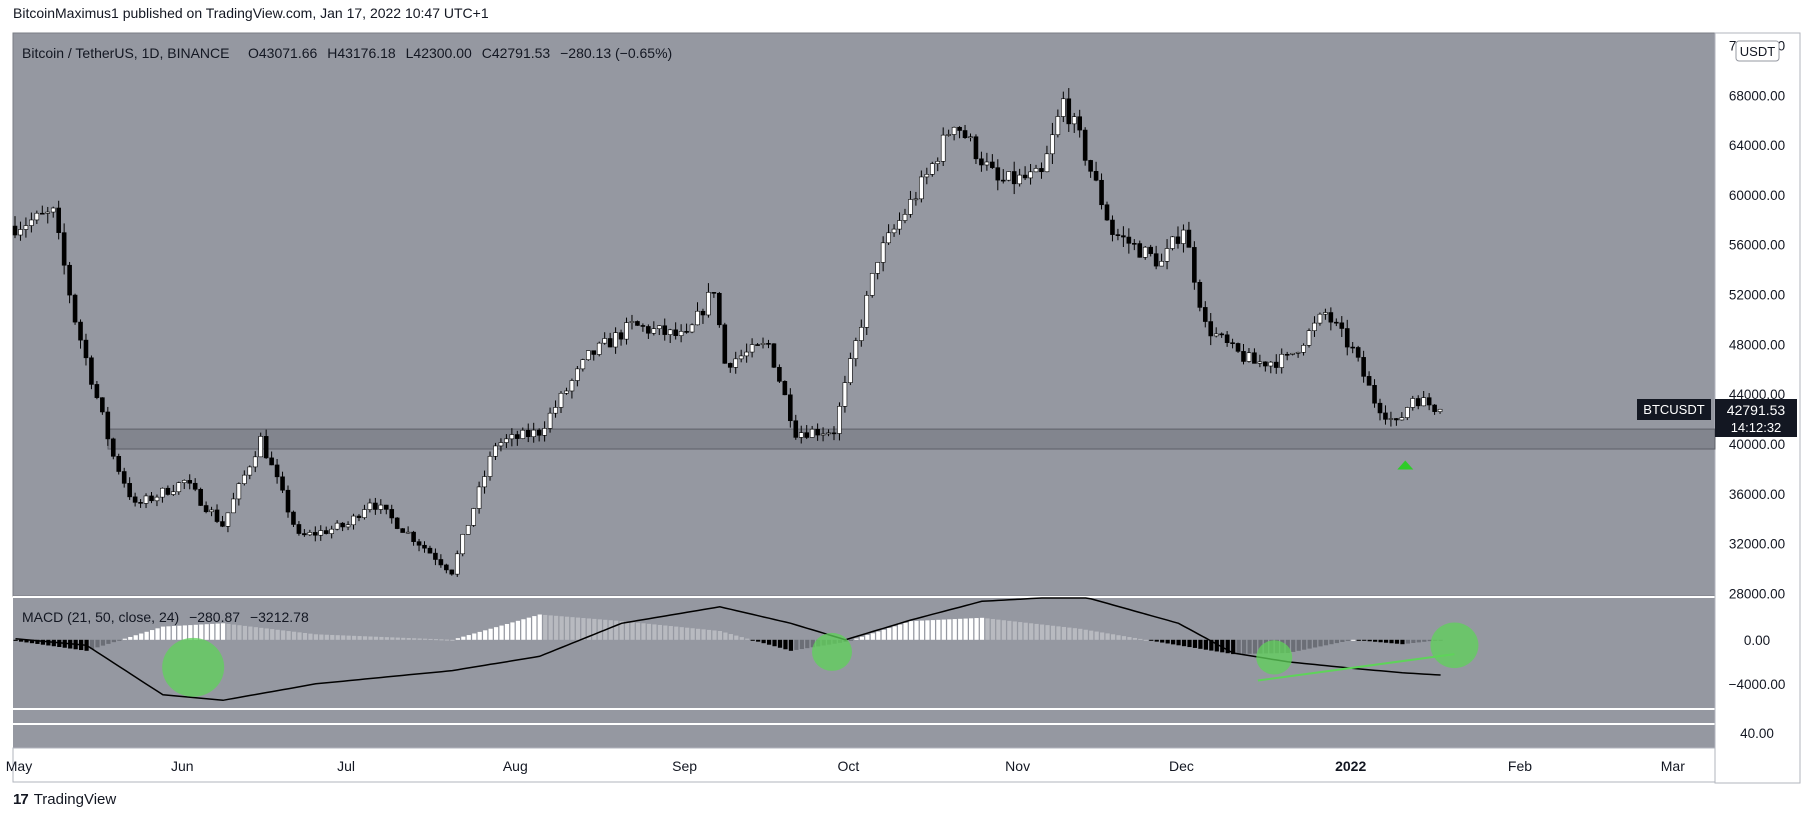 This screenshot has height=827, width=1813. What do you see at coordinates (64, 799) in the screenshot?
I see `footer-brand: 17 TradingView` at bounding box center [64, 799].